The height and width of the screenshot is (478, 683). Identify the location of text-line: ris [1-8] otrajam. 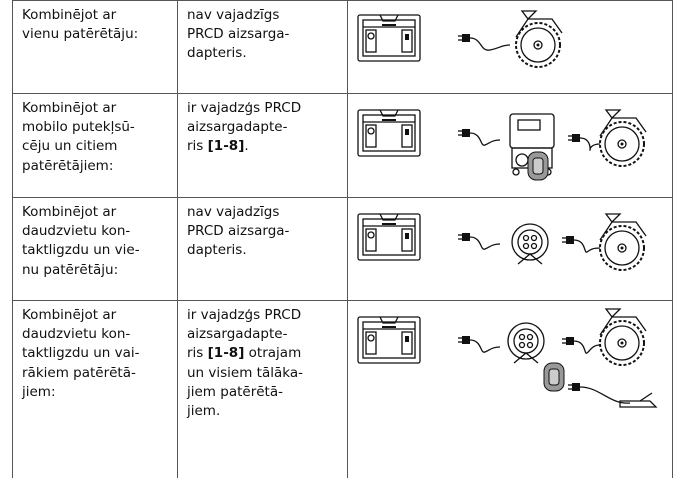
(245, 353).